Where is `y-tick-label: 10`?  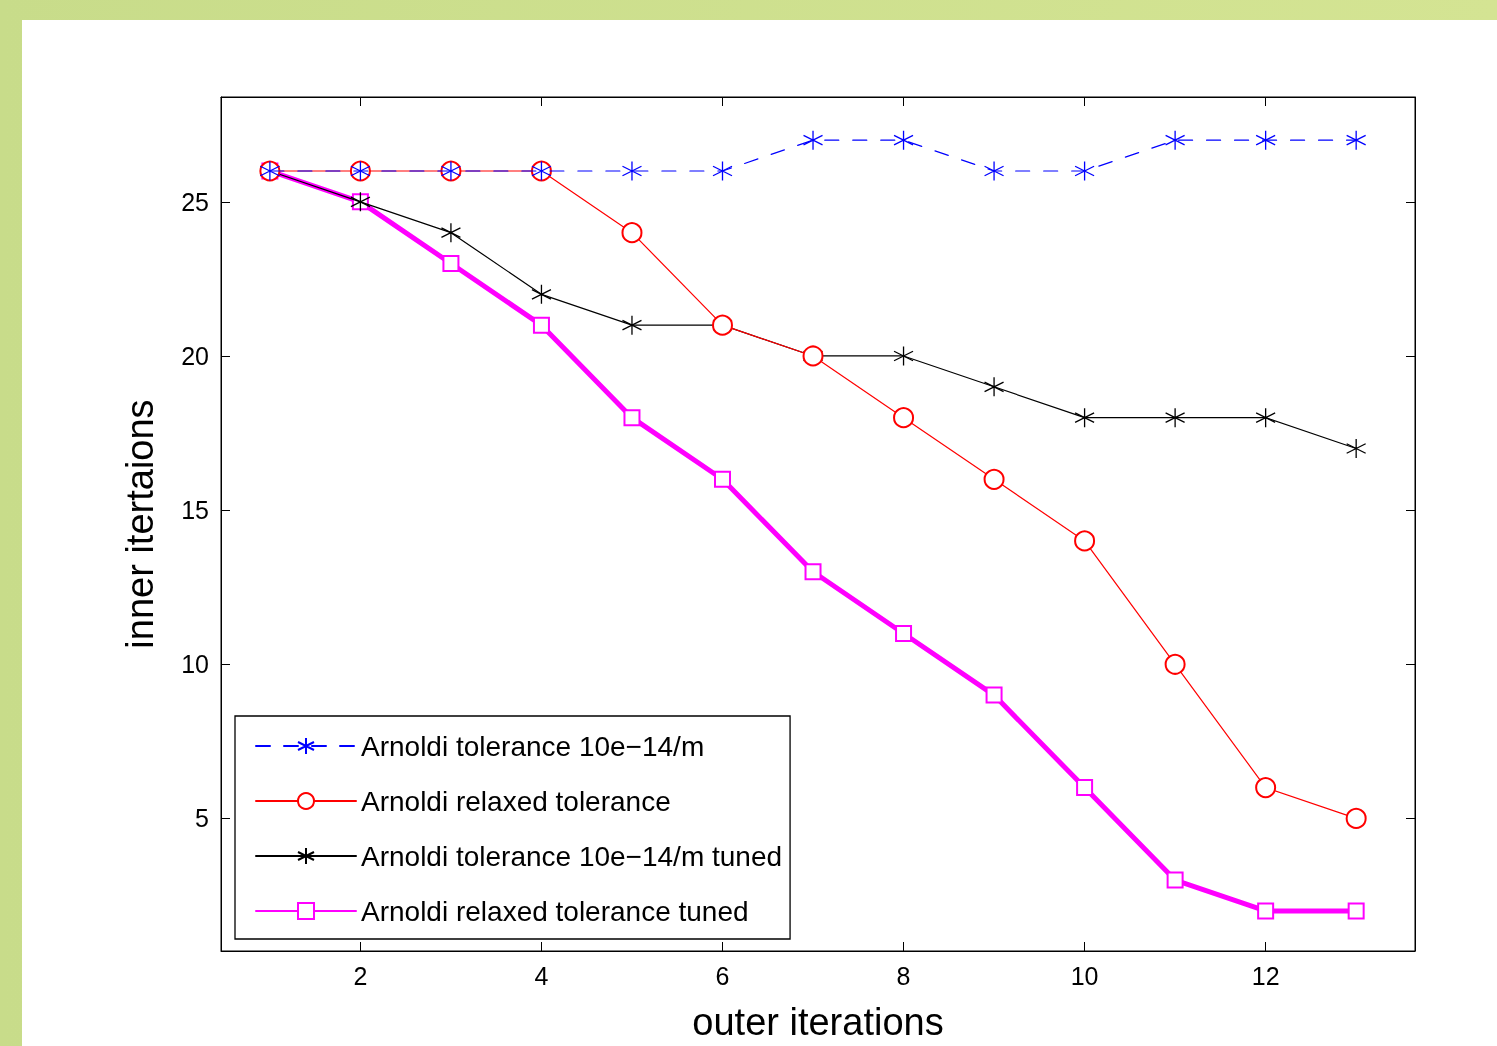 y-tick-label: 10 is located at coordinates (195, 664).